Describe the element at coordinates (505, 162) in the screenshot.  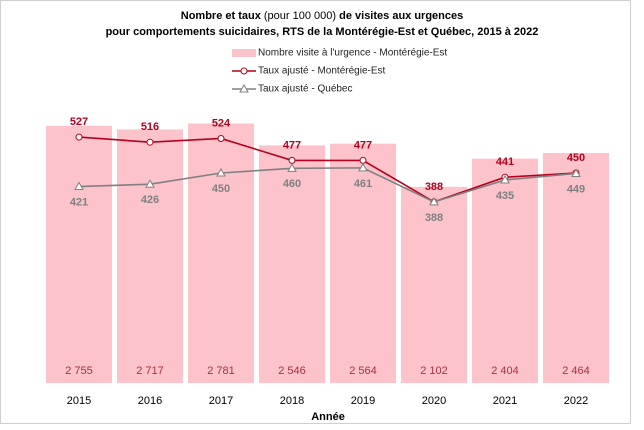
I see `data-label: 441` at that location.